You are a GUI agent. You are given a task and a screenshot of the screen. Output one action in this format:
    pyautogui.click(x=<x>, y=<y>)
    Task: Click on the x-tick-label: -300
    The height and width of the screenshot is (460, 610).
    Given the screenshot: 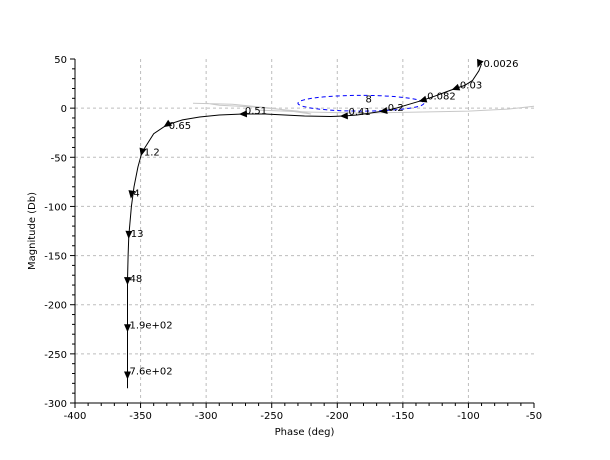 What is the action you would take?
    pyautogui.click(x=206, y=416)
    